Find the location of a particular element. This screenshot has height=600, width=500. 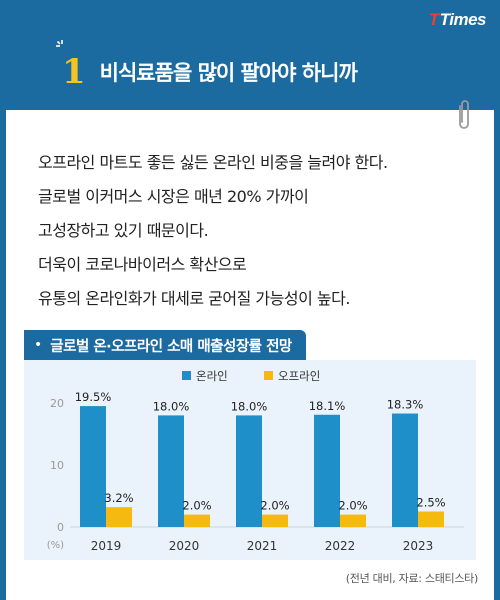

body-line: 유통의 온라인화가 대세로 굳어질 가능성이 높다. is located at coordinates (194, 298).